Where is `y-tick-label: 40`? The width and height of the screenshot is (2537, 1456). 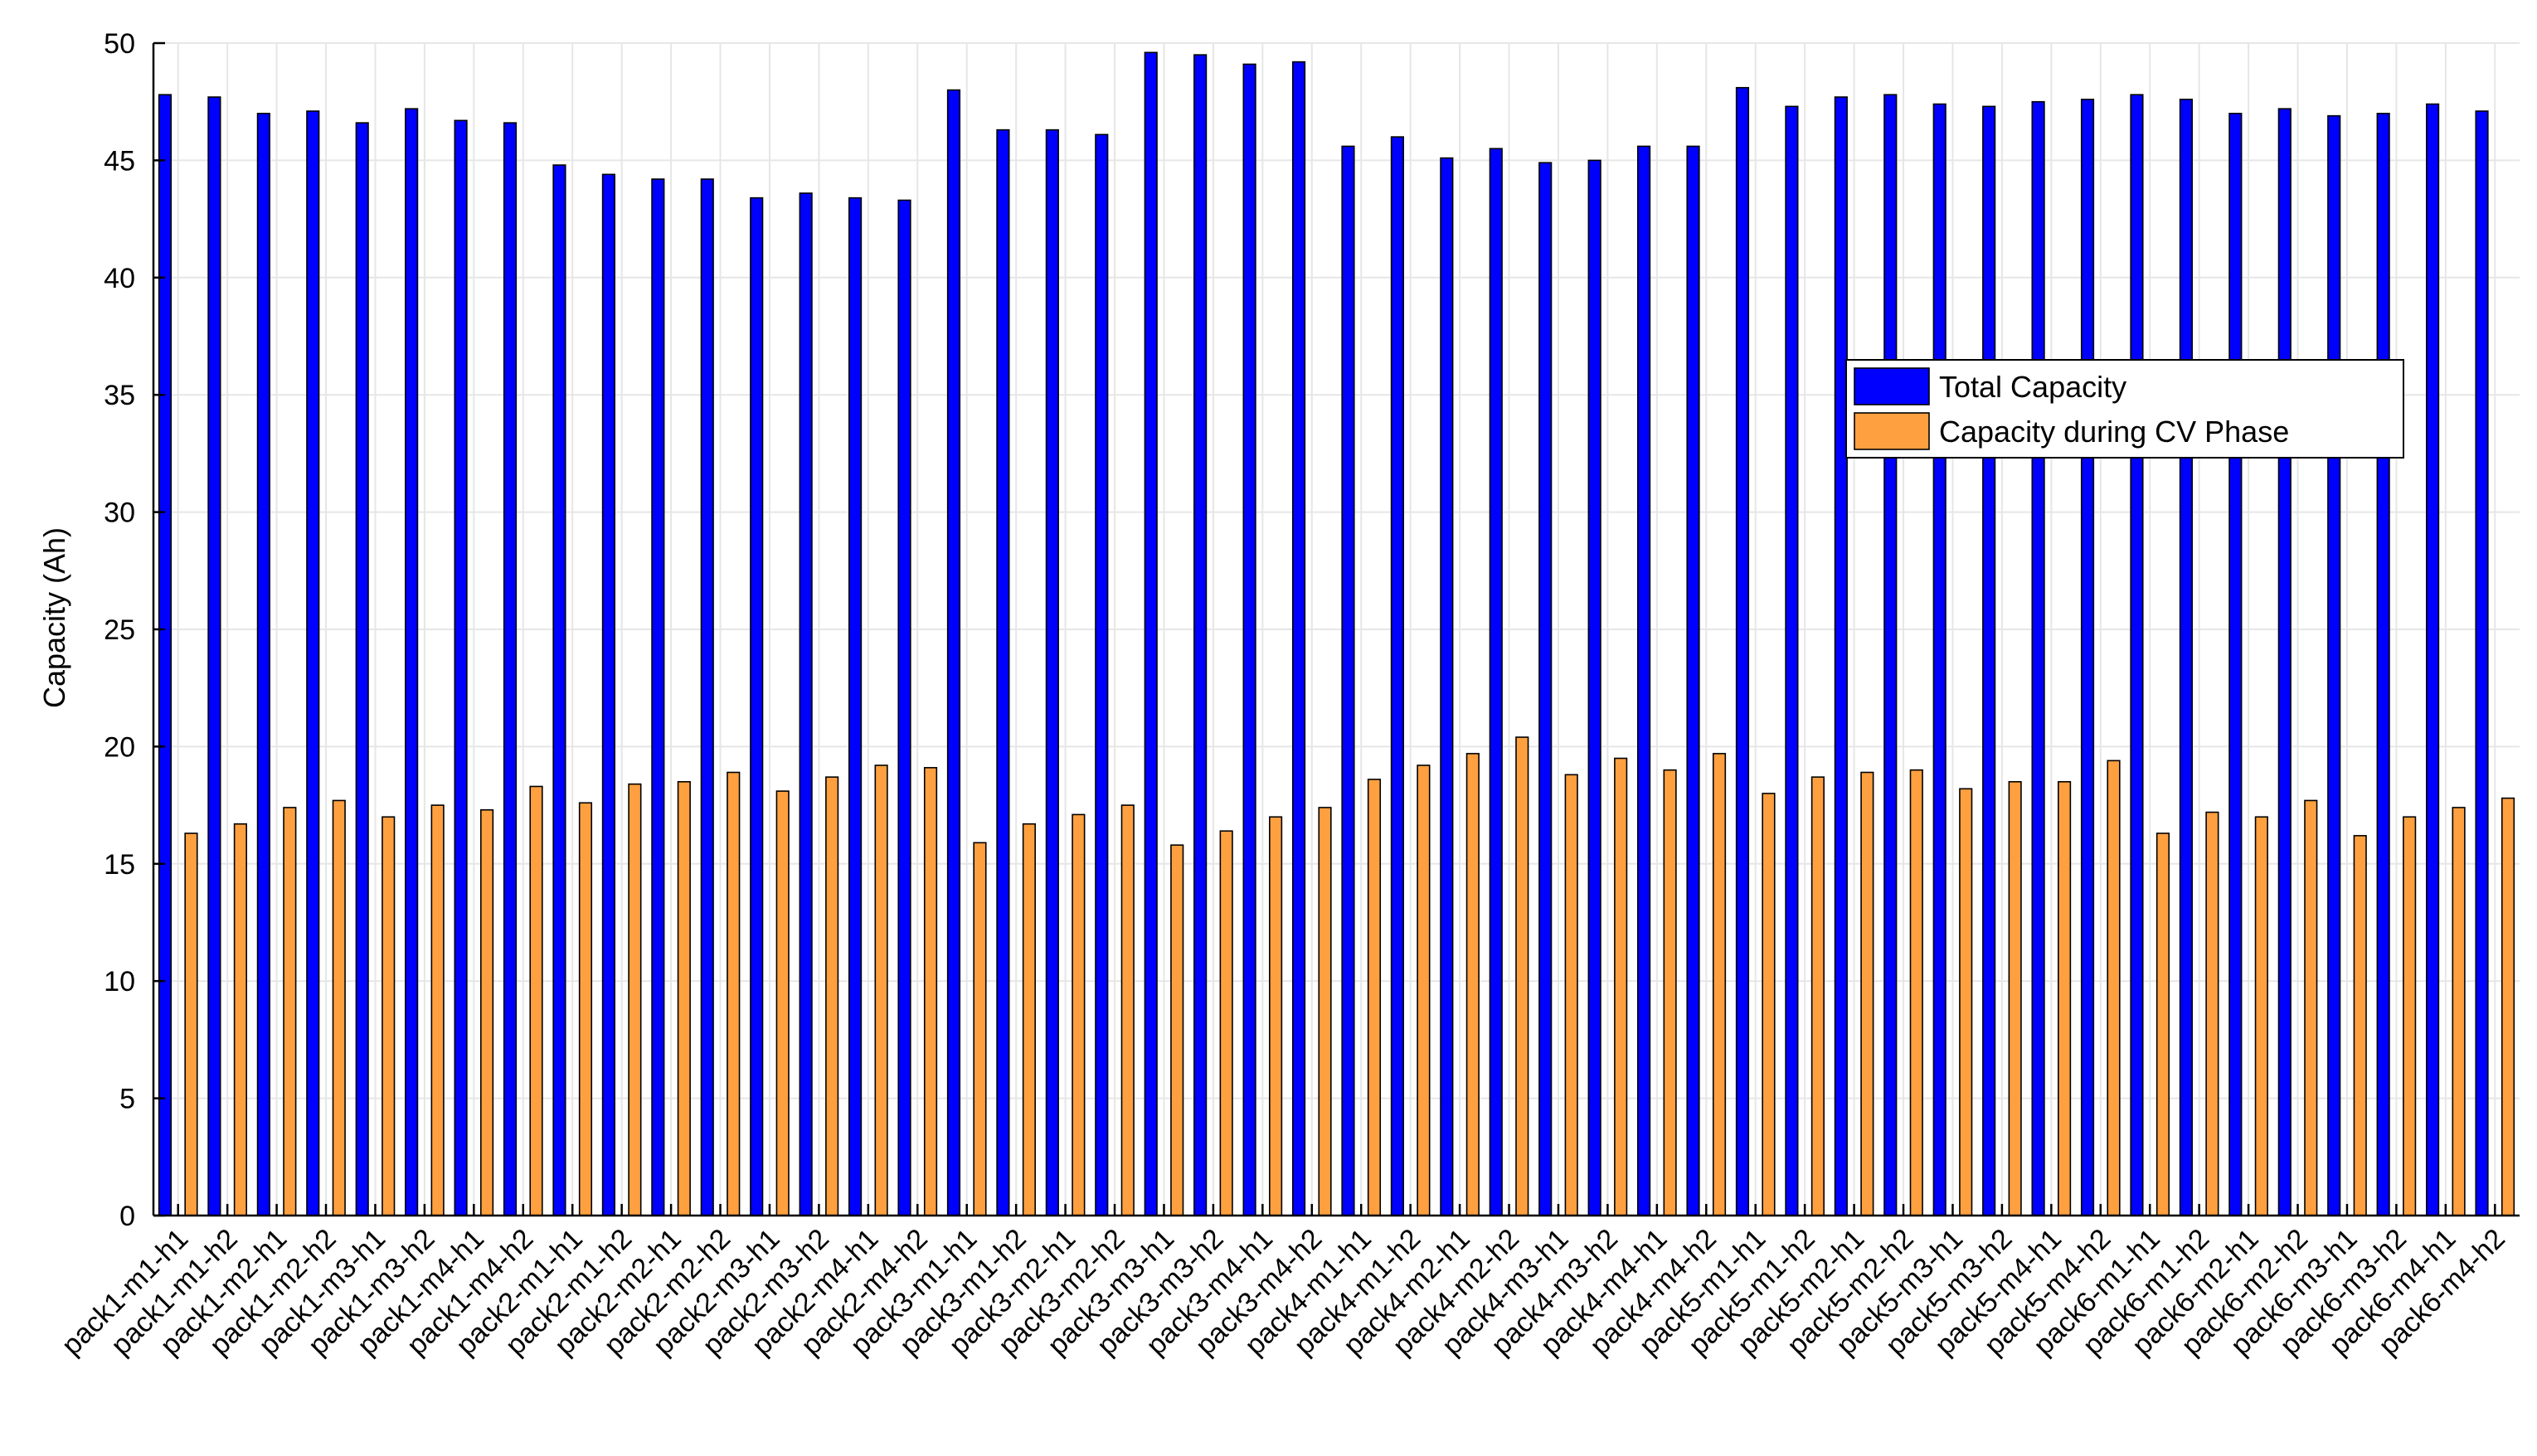 y-tick-label: 40 is located at coordinates (119, 278).